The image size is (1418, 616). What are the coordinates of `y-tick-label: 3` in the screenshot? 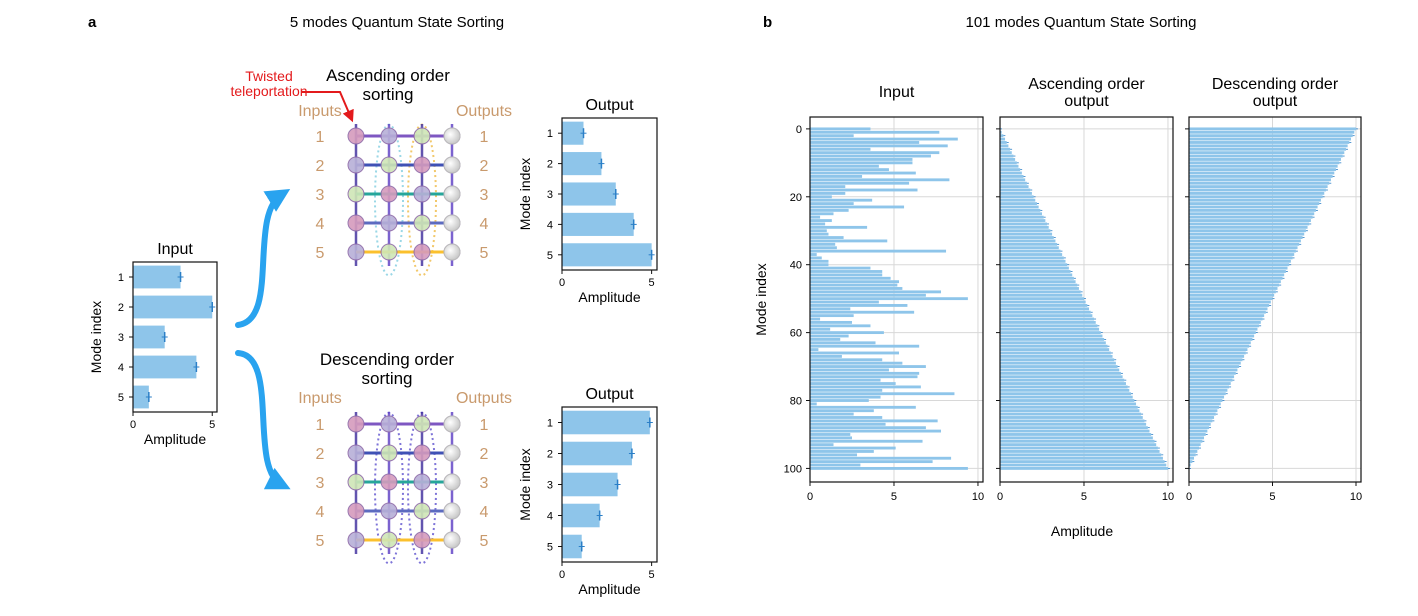 It's located at (550, 195).